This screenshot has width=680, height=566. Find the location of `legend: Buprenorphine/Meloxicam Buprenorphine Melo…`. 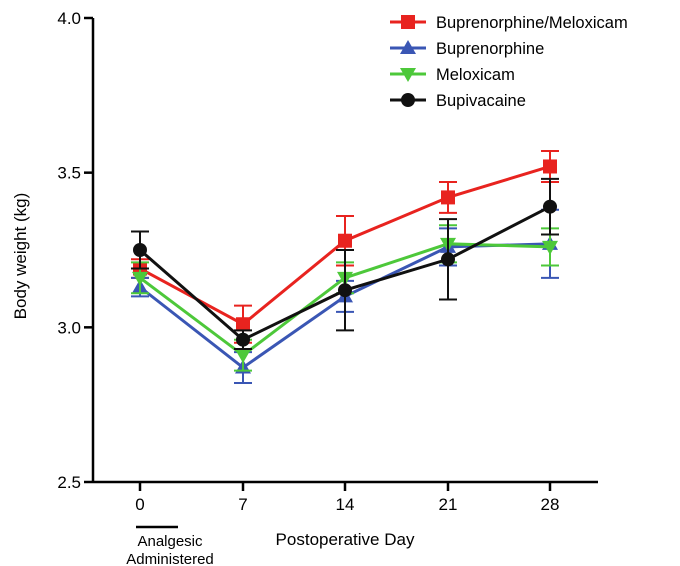

legend: Buprenorphine/Meloxicam Buprenorphine Melo… is located at coordinates (509, 62).